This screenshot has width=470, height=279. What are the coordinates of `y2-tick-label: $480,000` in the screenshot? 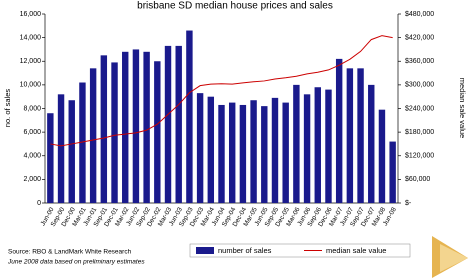 It's located at (419, 14).